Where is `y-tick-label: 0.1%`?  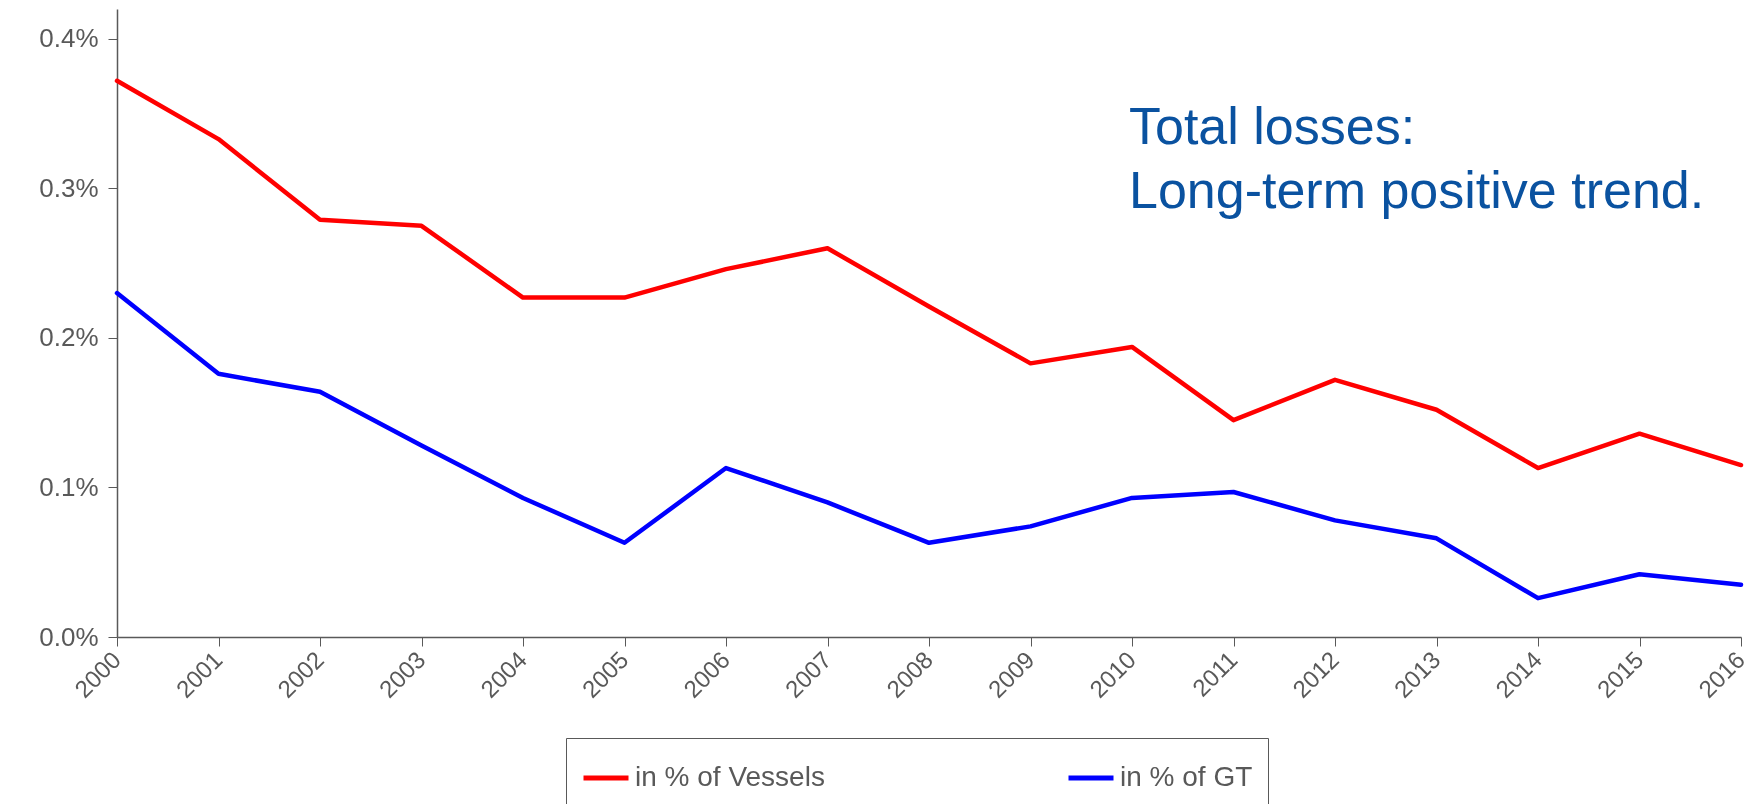
y-tick-label: 0.1% is located at coordinates (69, 486).